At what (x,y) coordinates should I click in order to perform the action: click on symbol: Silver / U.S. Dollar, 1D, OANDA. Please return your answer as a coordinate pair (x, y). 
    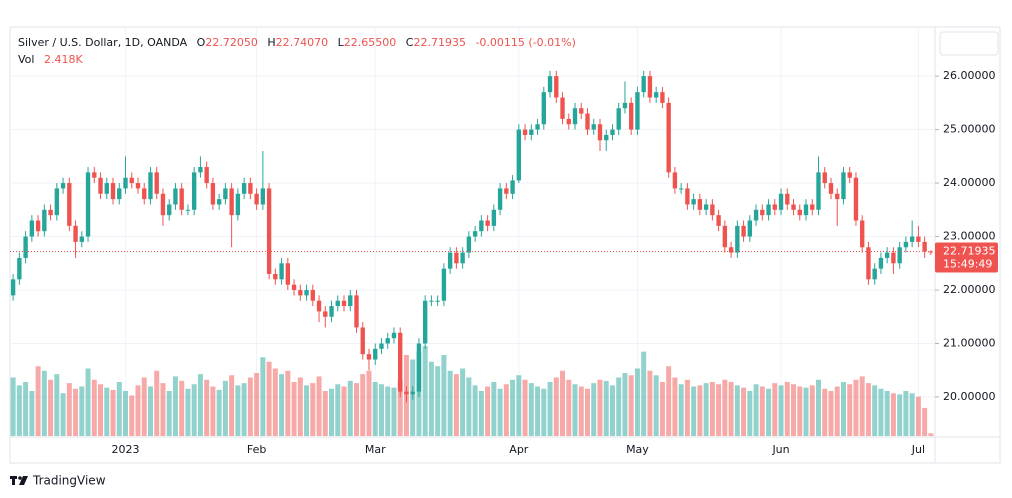
    Looking at the image, I should click on (103, 42).